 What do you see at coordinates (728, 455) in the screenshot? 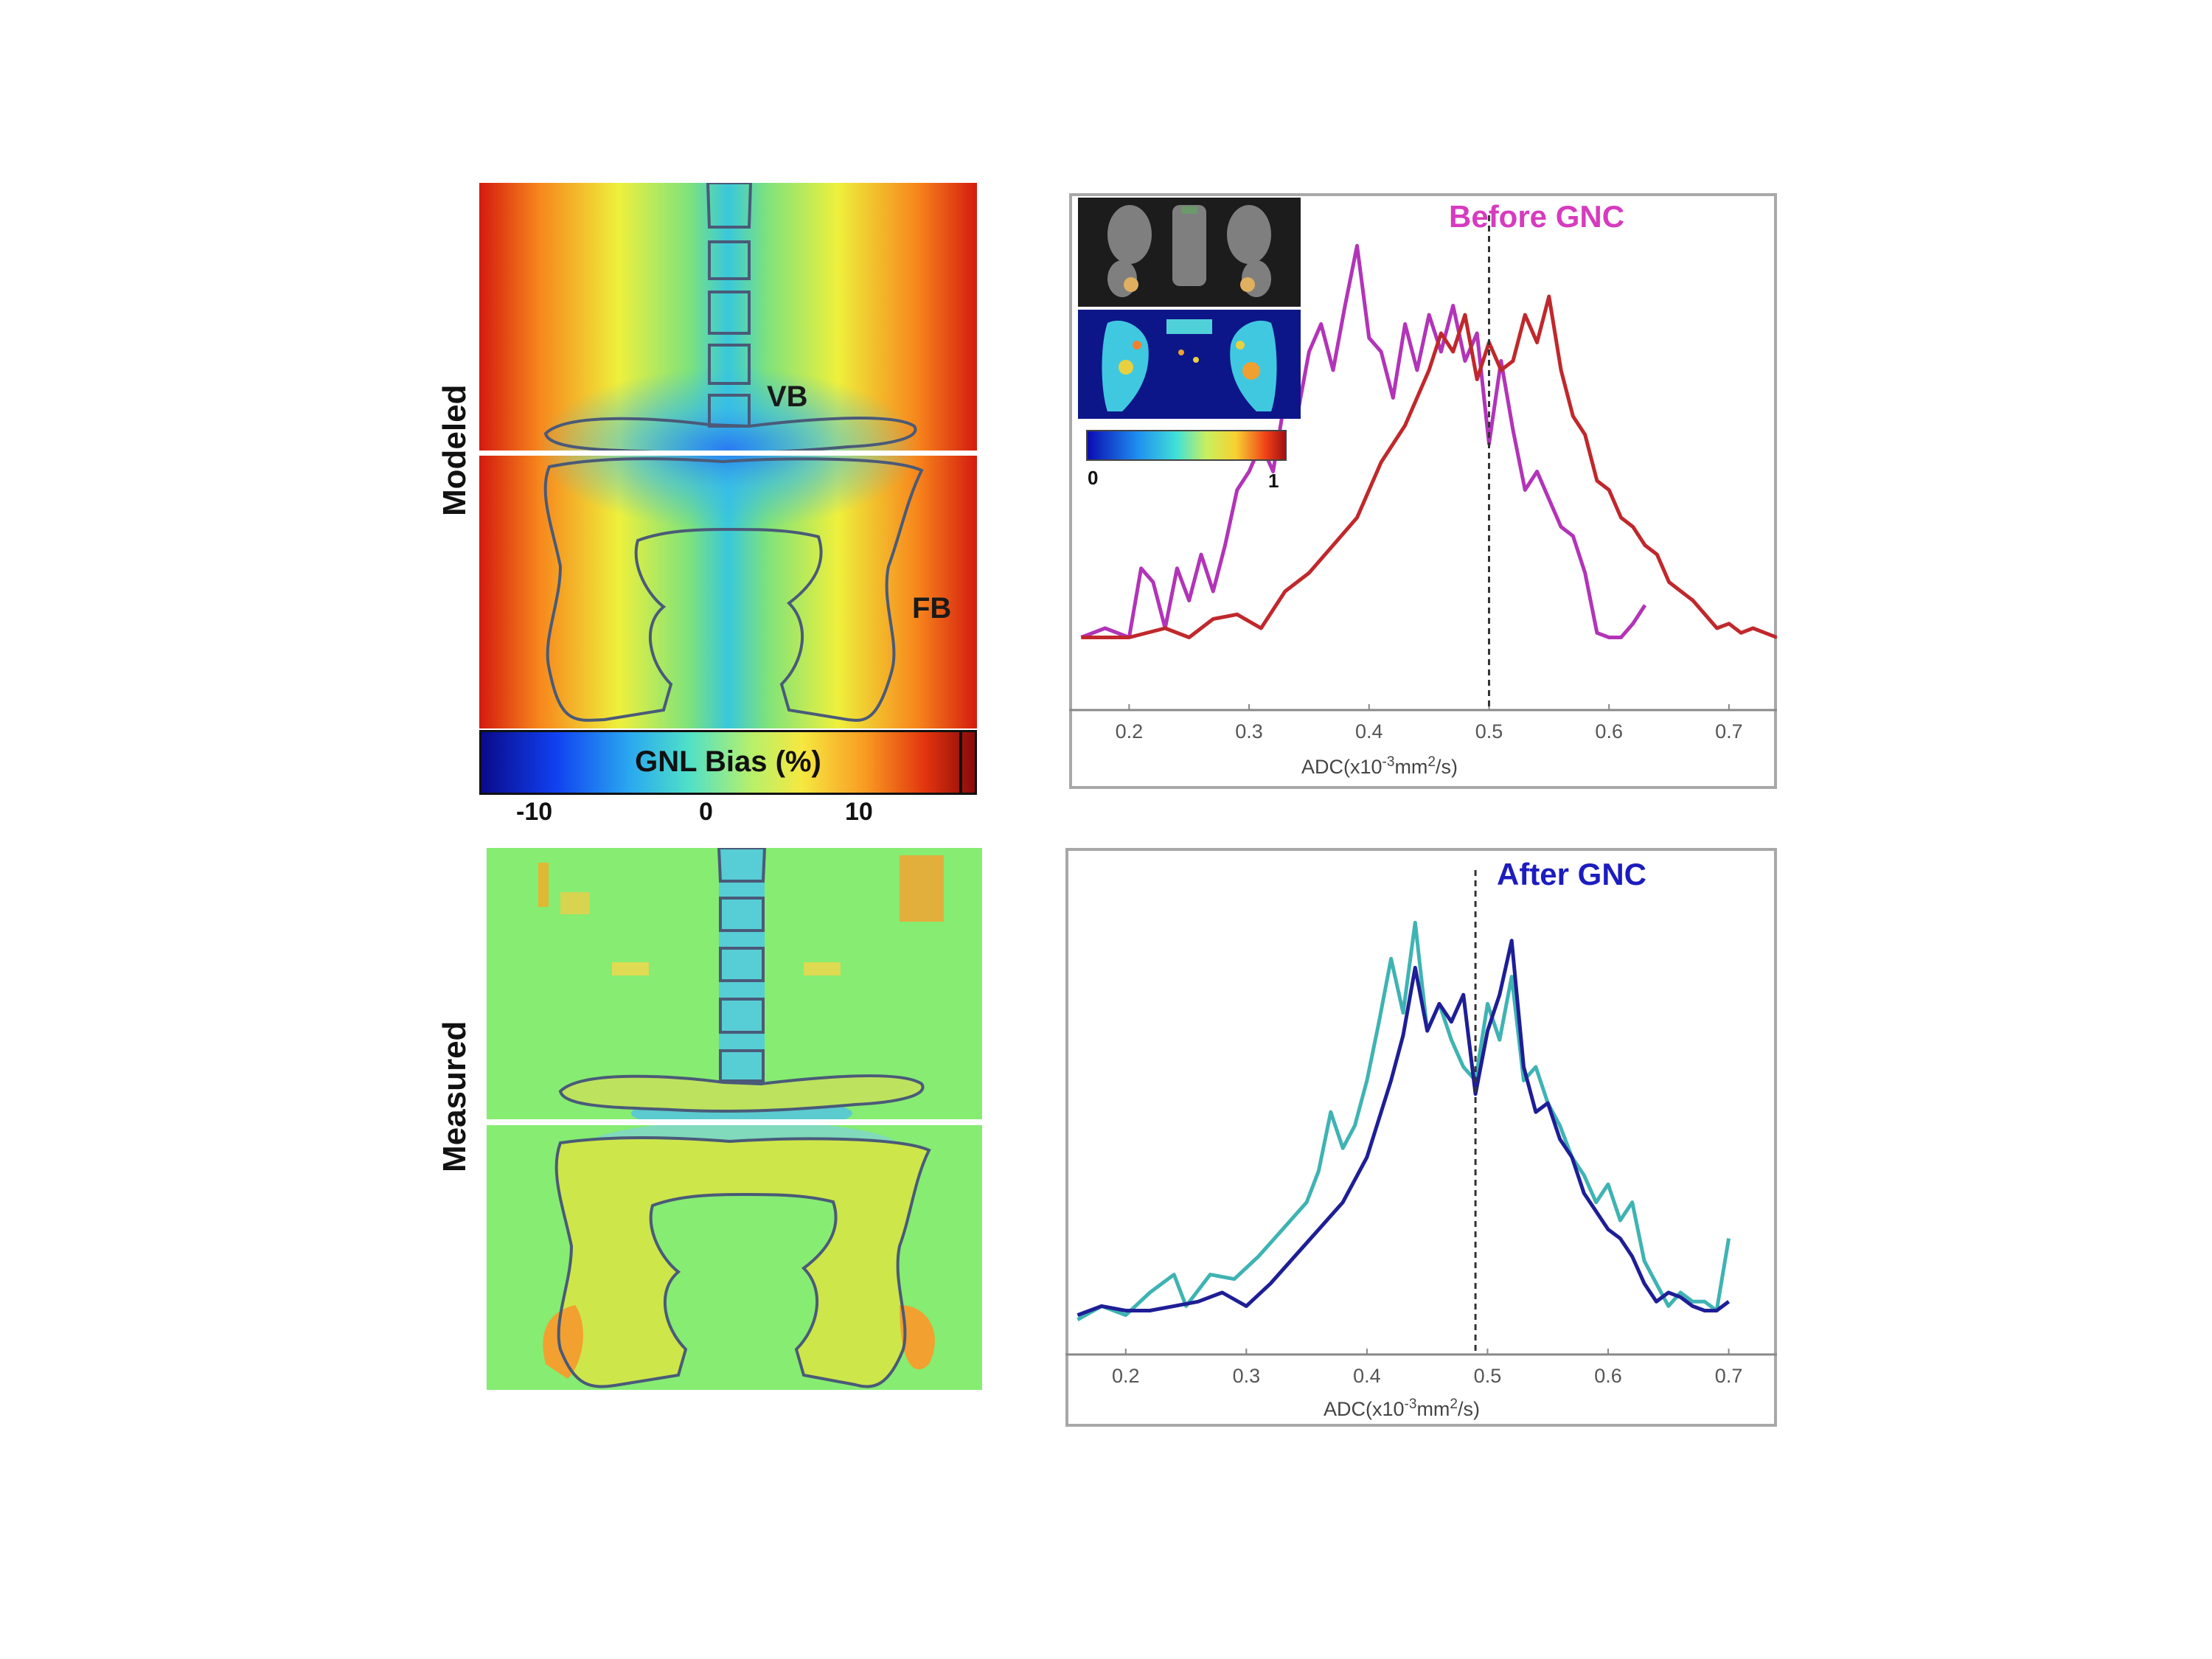
I see `modeled-gnl-map` at bounding box center [728, 455].